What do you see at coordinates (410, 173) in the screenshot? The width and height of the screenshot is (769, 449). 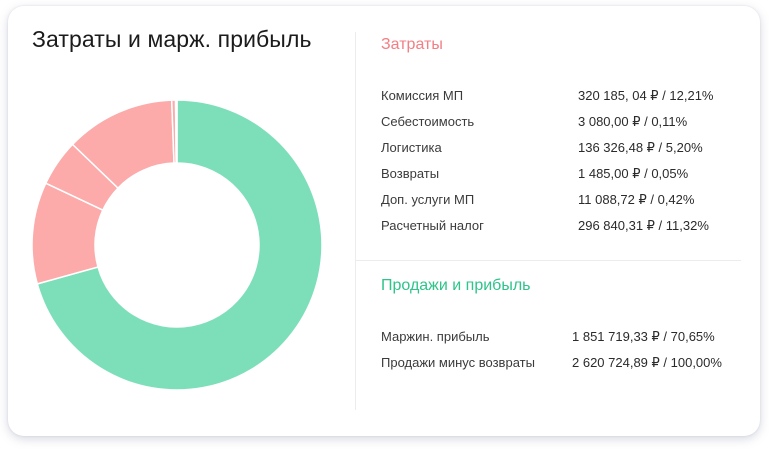 I see `row-label: Возвраты` at bounding box center [410, 173].